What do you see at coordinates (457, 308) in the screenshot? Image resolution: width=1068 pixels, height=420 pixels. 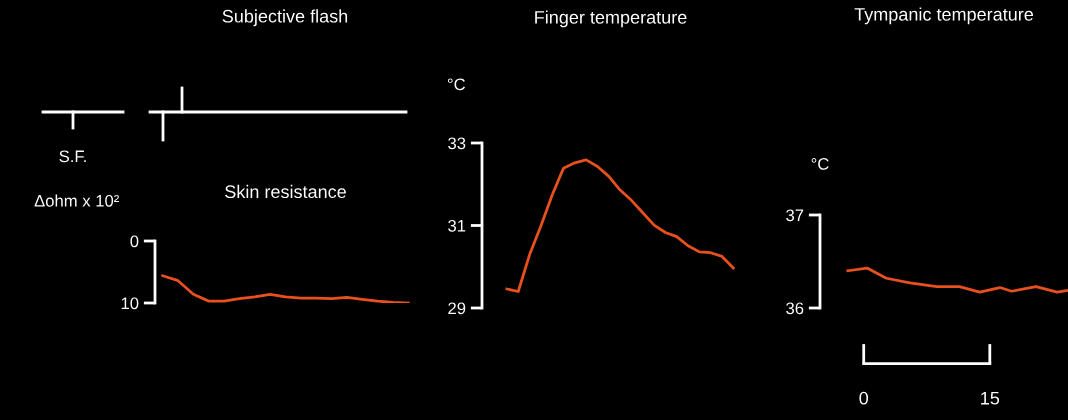 I see `y-tick-label: 29` at bounding box center [457, 308].